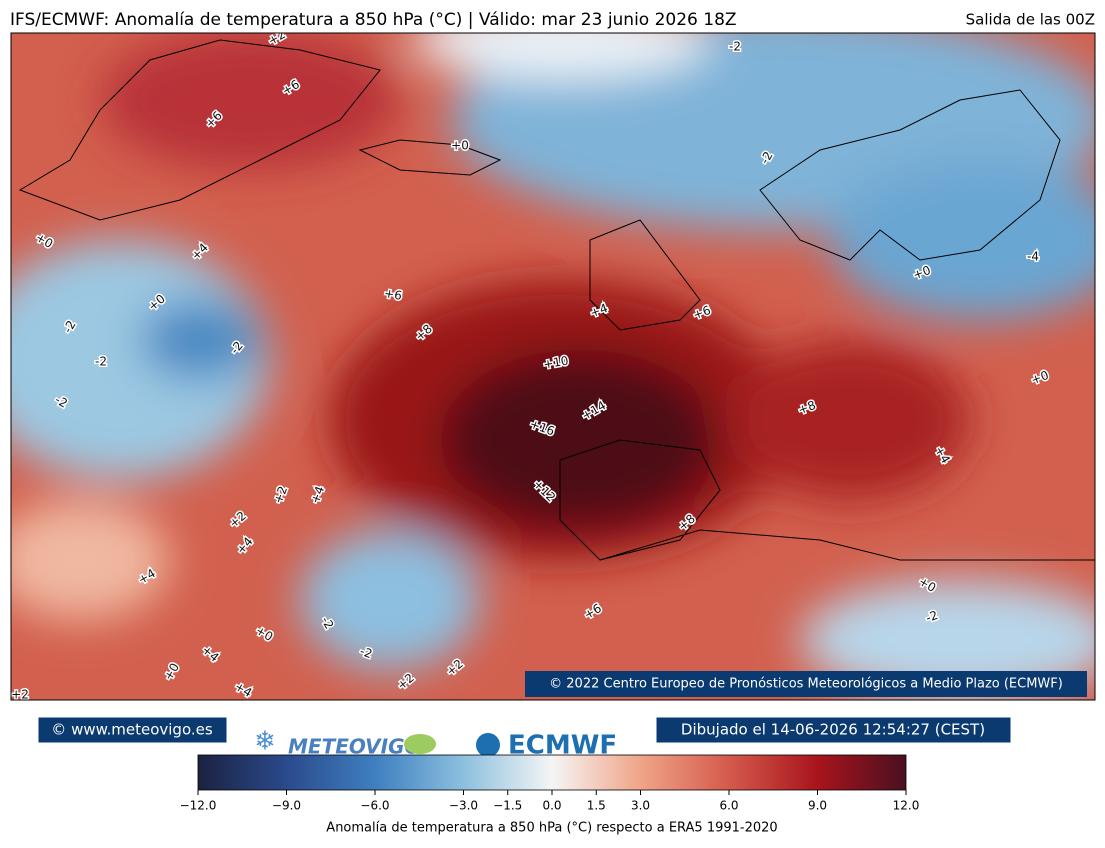  What do you see at coordinates (1030, 20) in the screenshot?
I see `run-time: Salida de las 00Z` at bounding box center [1030, 20].